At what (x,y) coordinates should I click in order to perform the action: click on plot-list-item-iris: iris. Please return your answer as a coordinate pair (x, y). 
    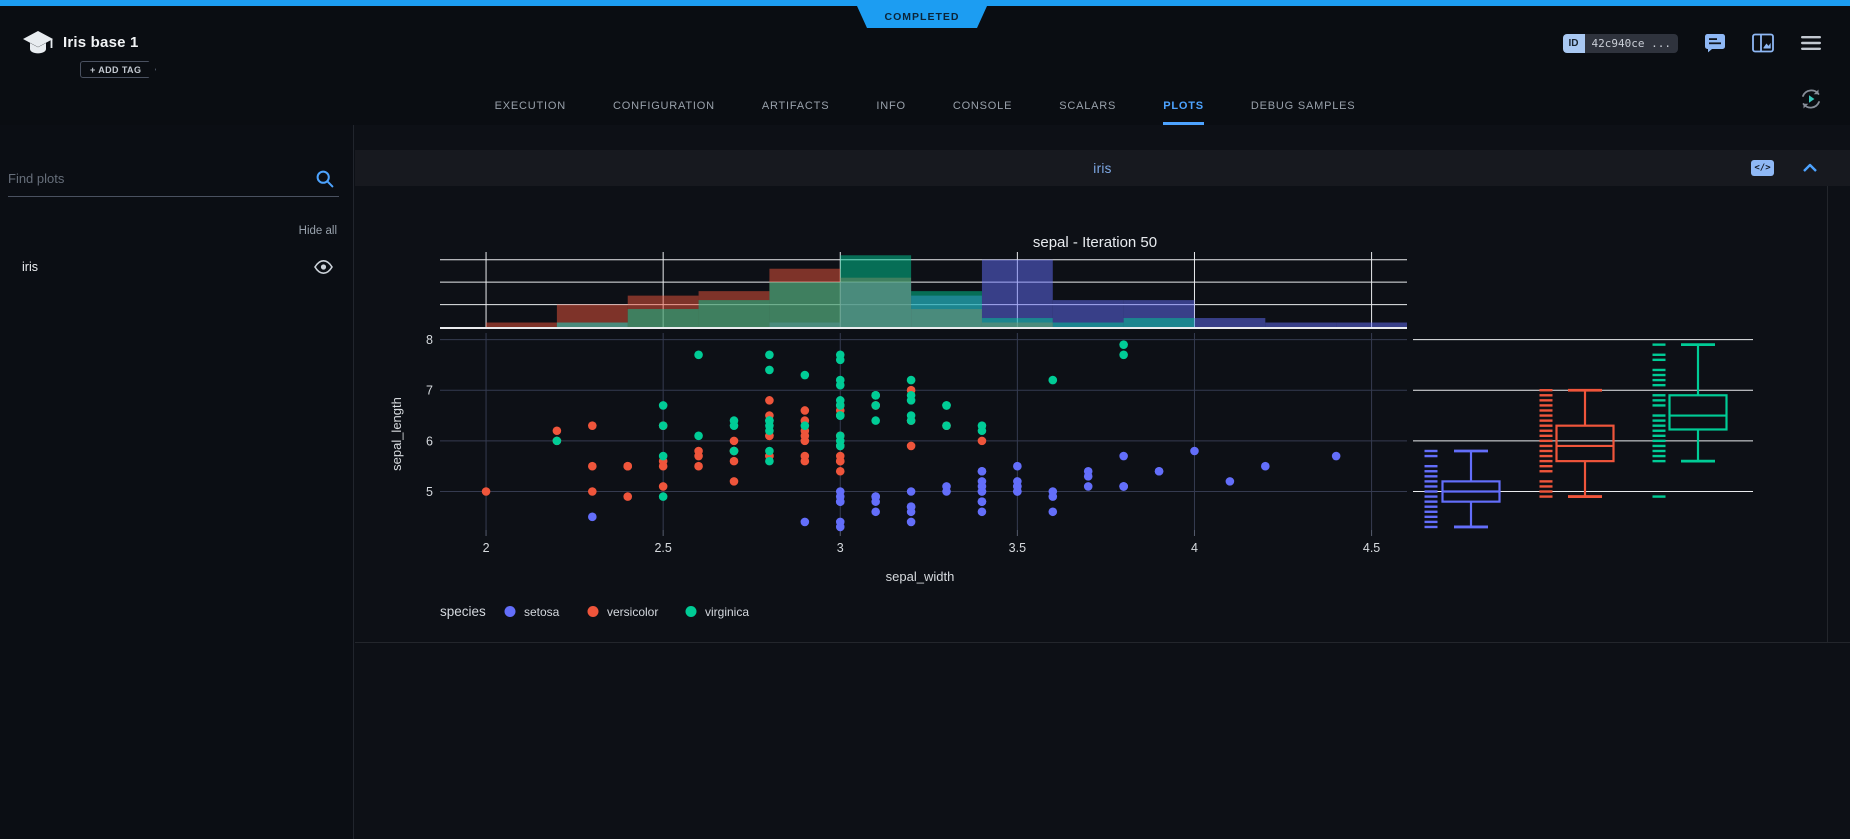
    Looking at the image, I should click on (176, 267).